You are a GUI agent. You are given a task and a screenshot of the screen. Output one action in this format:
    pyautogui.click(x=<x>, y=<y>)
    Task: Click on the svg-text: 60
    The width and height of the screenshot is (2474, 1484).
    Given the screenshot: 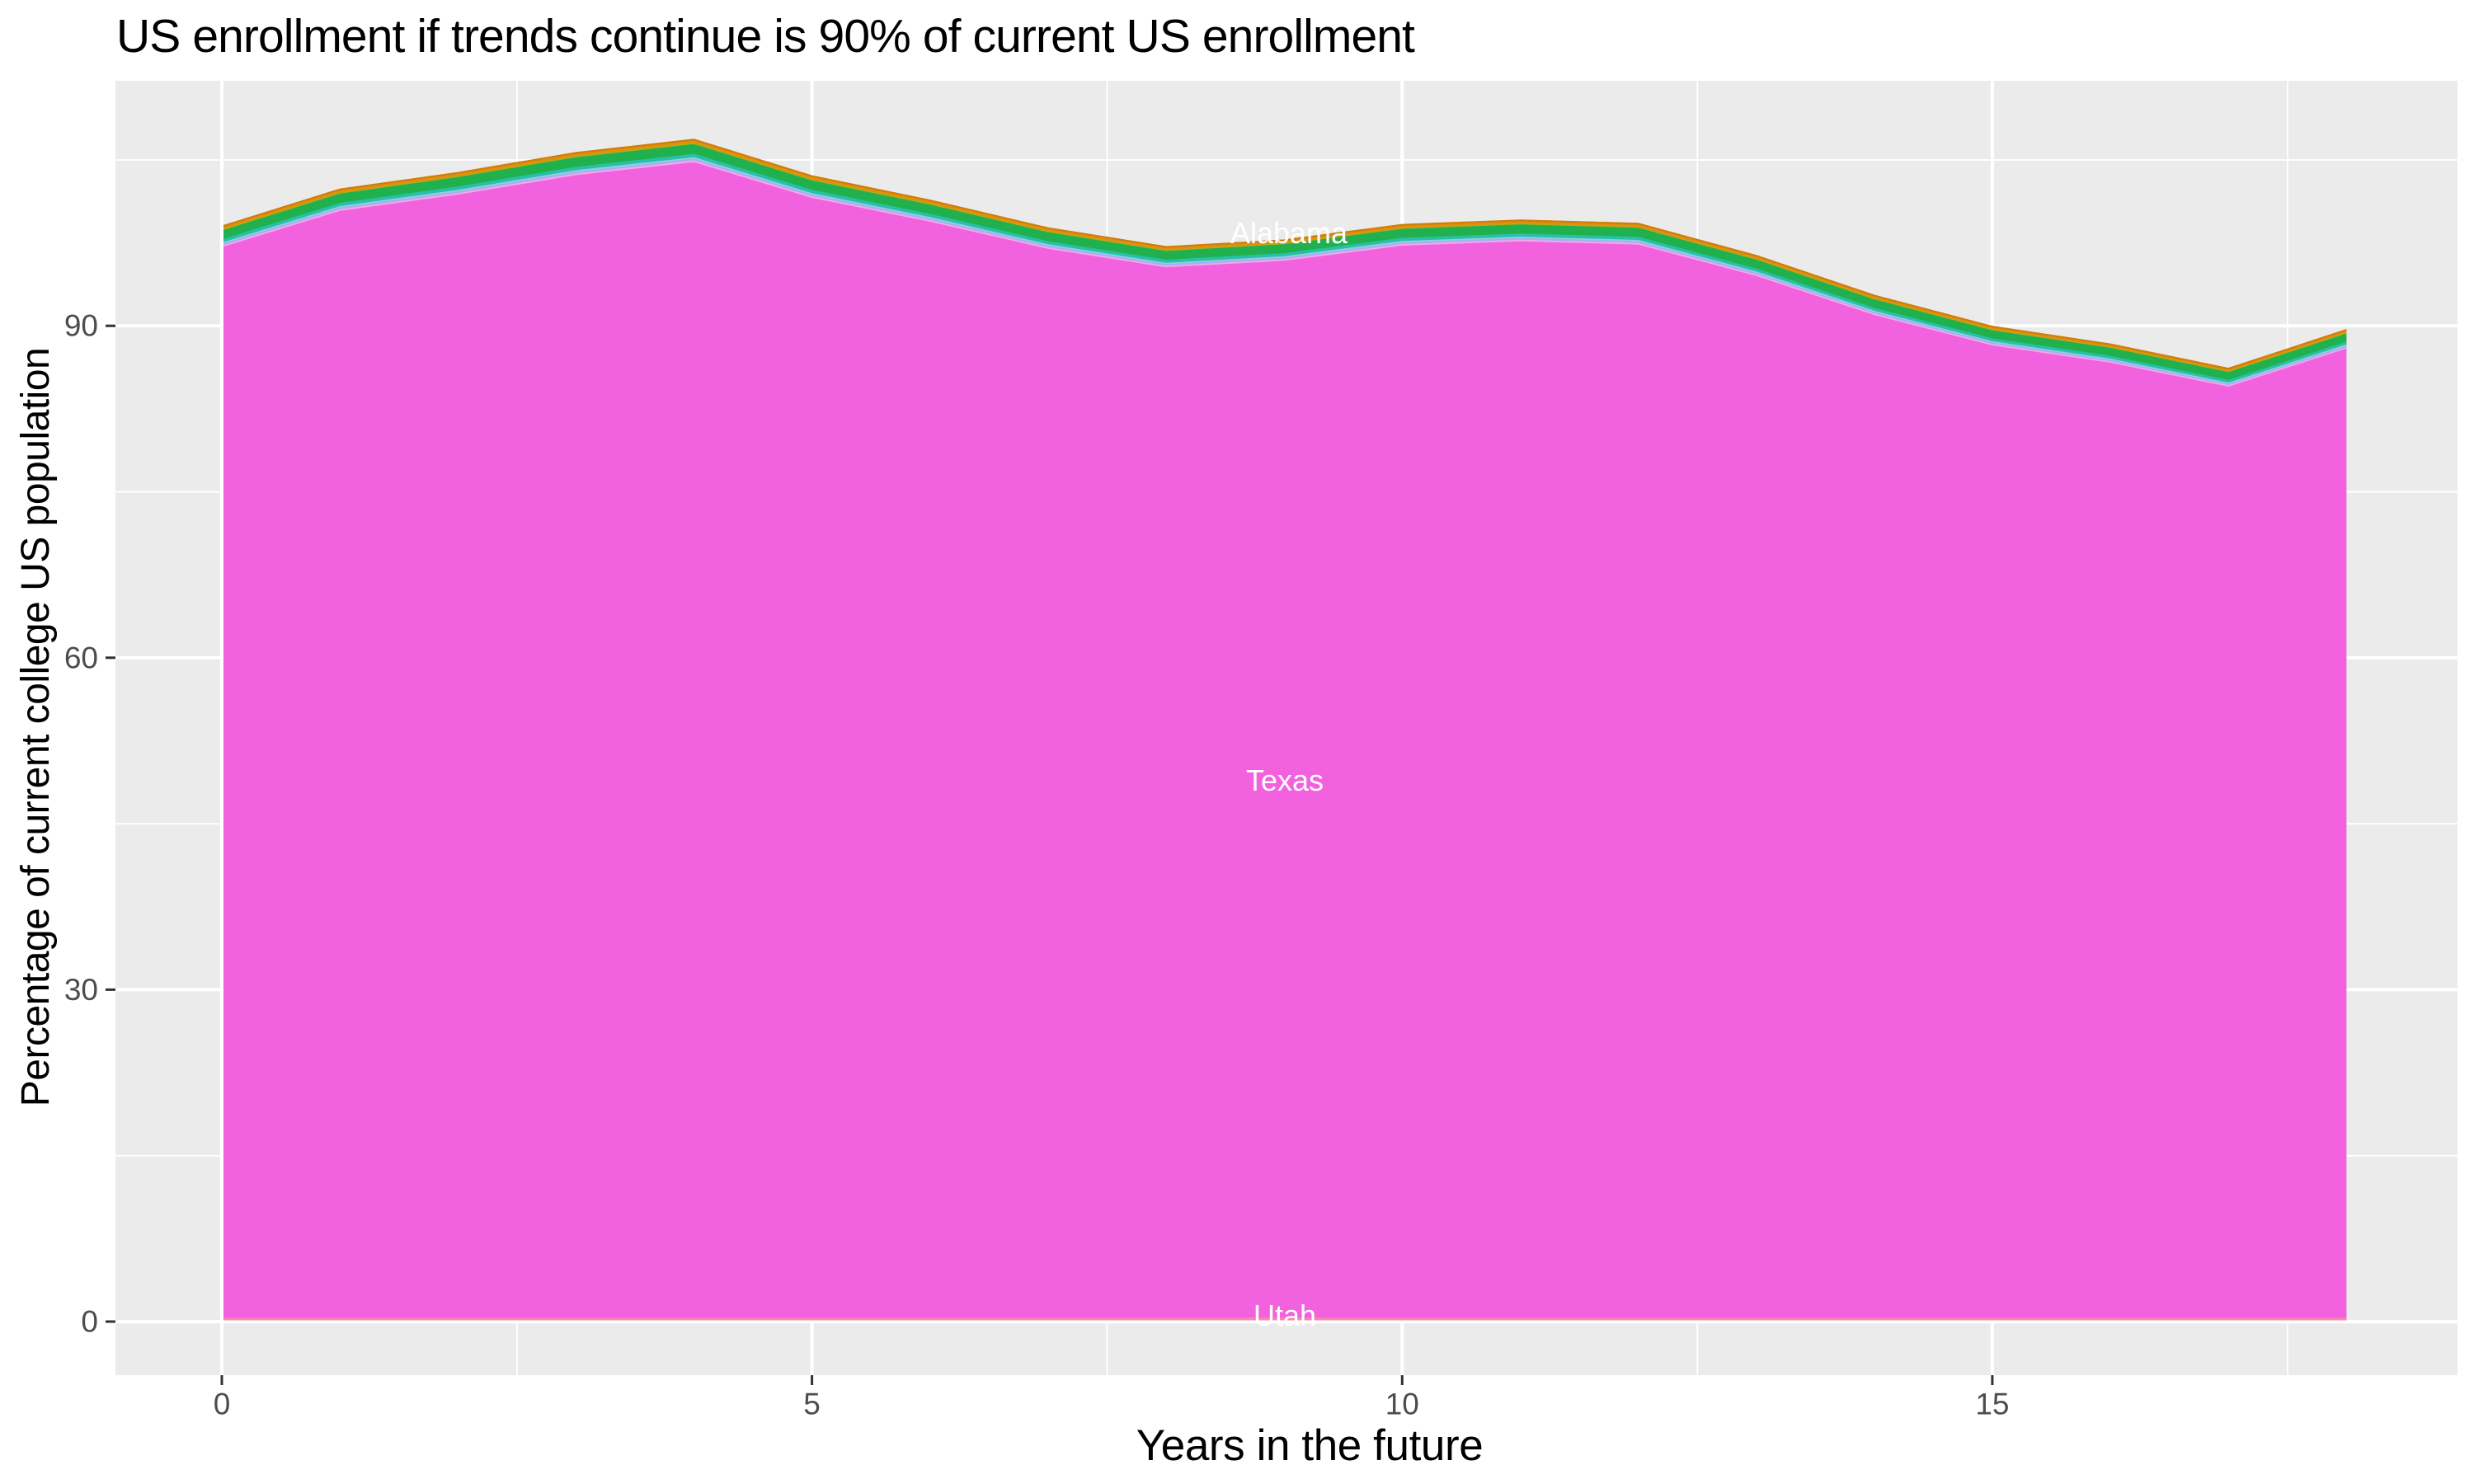 What is the action you would take?
    pyautogui.click(x=81, y=657)
    